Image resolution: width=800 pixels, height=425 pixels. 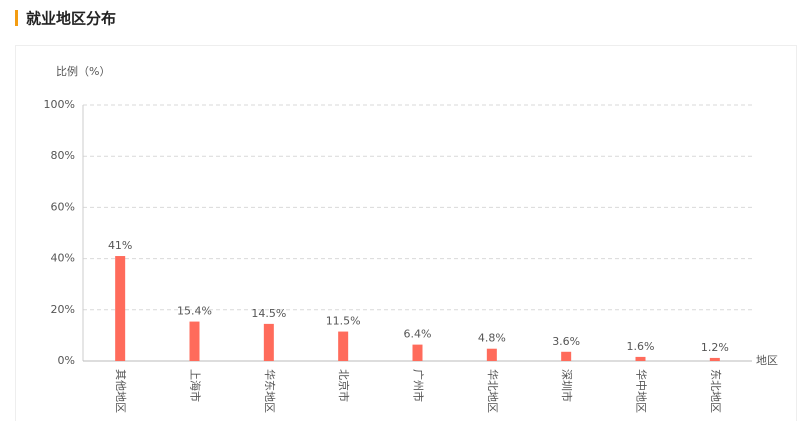 What do you see at coordinates (66, 360) in the screenshot?
I see `y-tick-label: 0%` at bounding box center [66, 360].